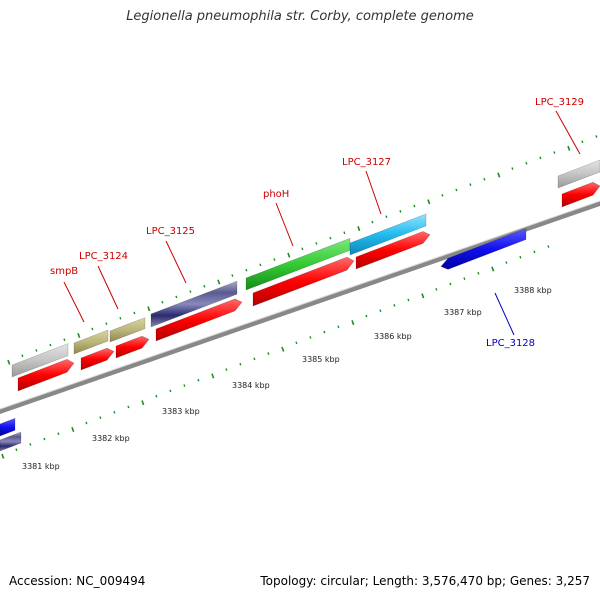 The height and width of the screenshot is (600, 600). I want to click on gene-label: phoH, so click(276, 194).